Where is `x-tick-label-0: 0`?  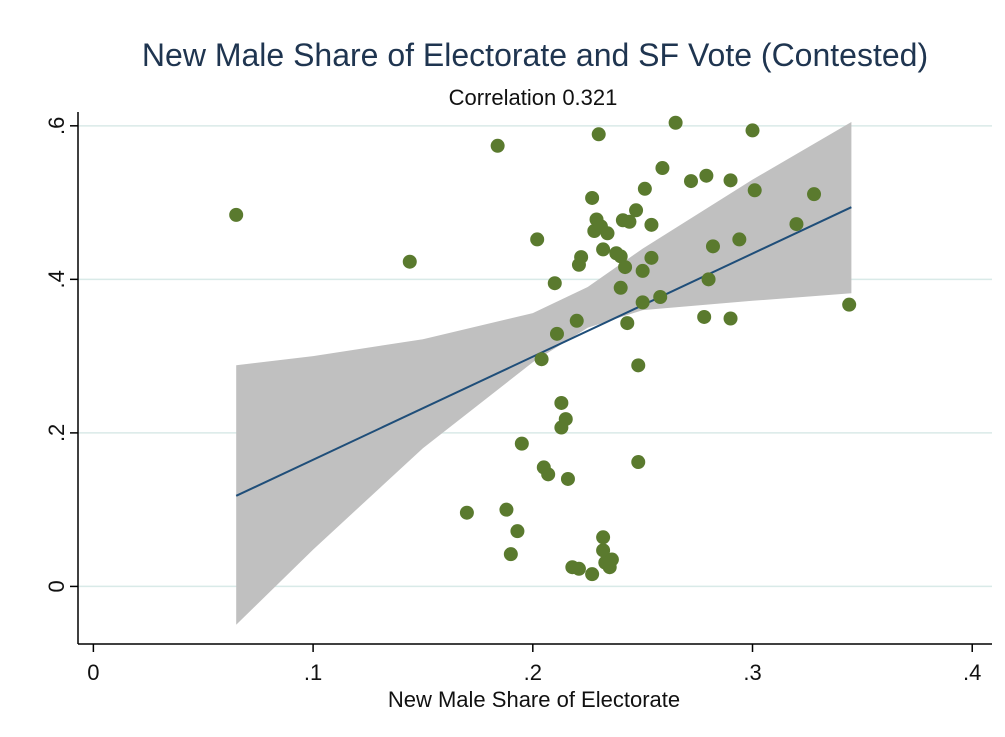
x-tick-label-0: 0 is located at coordinates (93, 672).